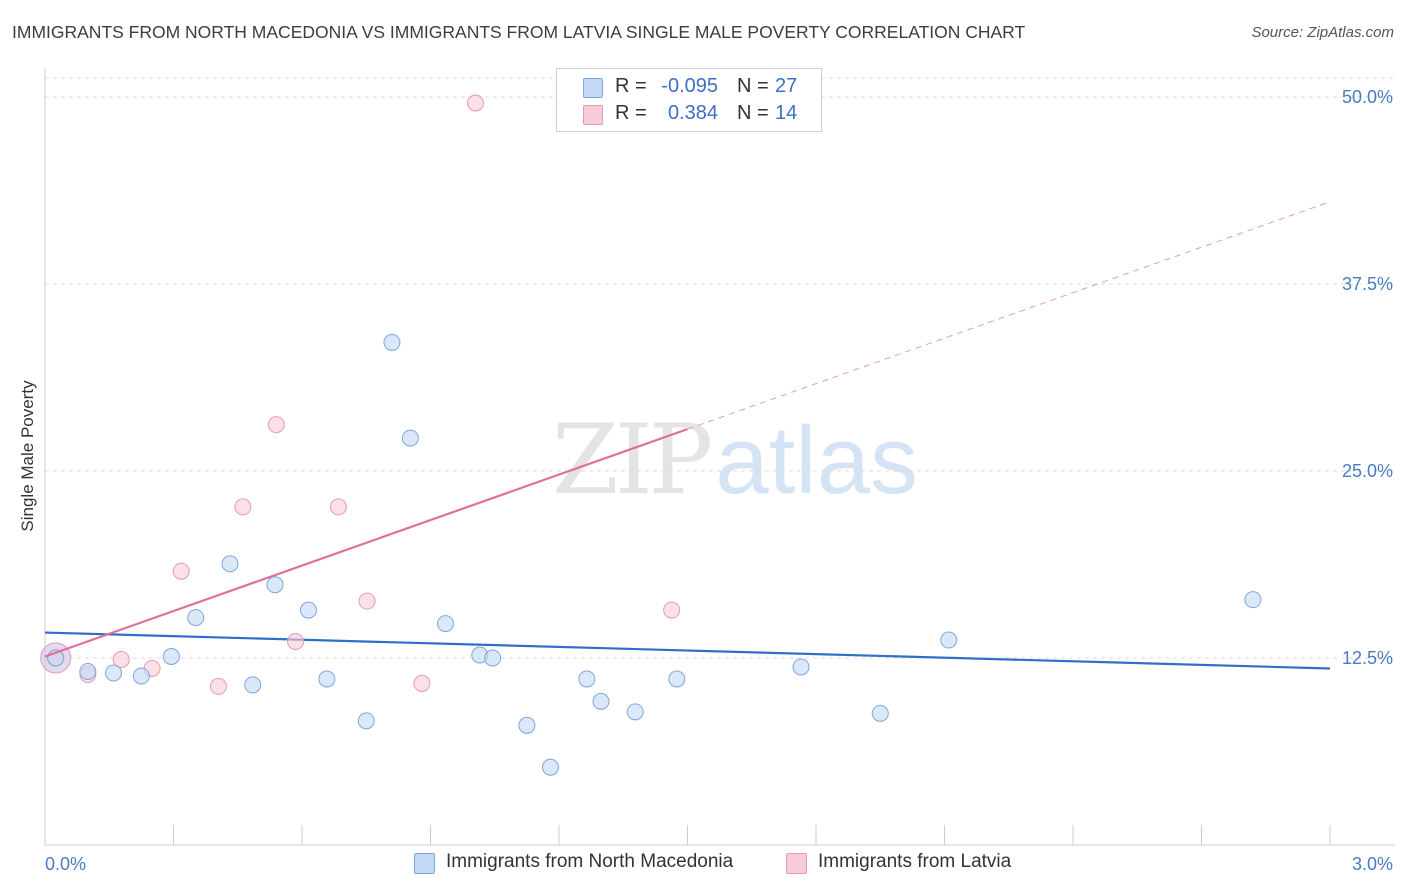 The height and width of the screenshot is (892, 1406). What do you see at coordinates (1367, 97) in the screenshot?
I see `y-tick-label: 50.0%` at bounding box center [1367, 97].